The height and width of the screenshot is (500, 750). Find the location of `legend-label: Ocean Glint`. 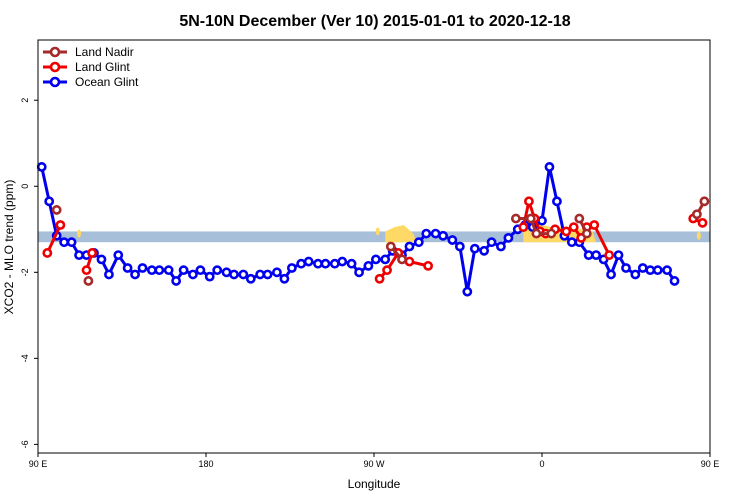

legend-label: Ocean Glint is located at coordinates (107, 82).